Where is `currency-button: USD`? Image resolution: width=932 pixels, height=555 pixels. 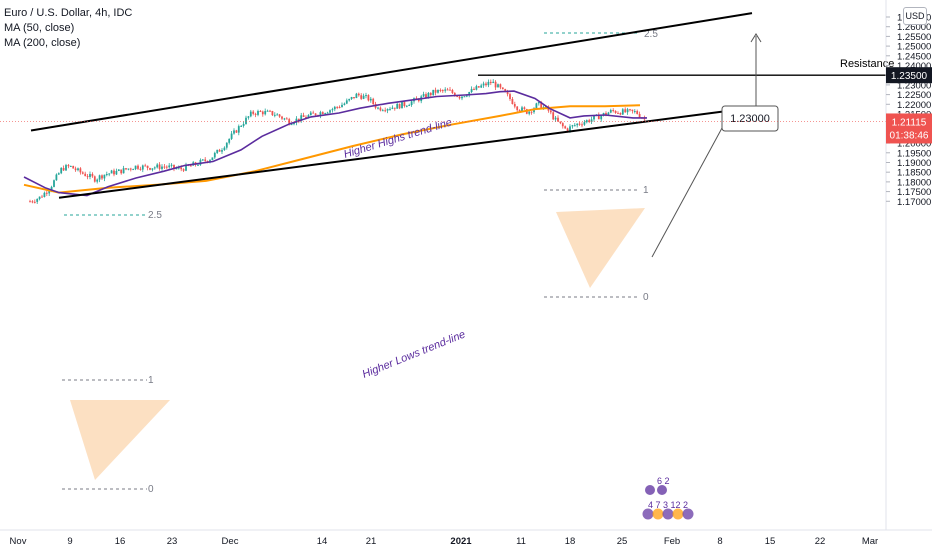
currency-button: USD is located at coordinates (915, 16).